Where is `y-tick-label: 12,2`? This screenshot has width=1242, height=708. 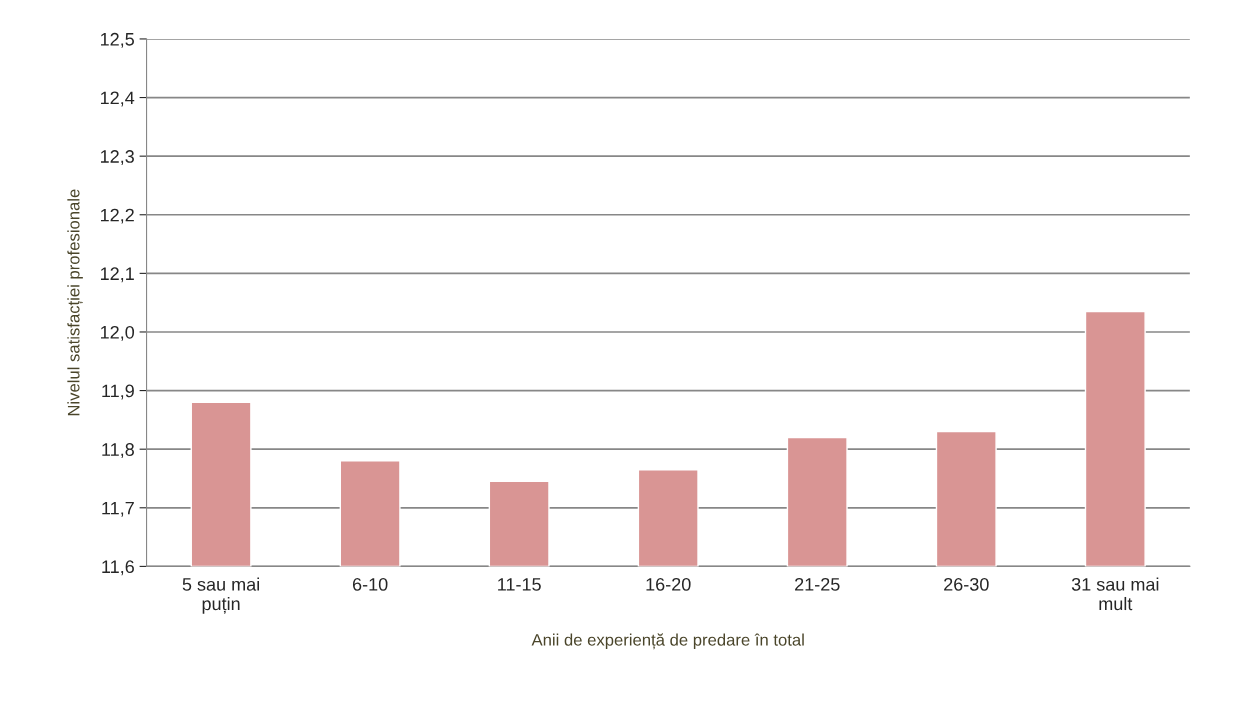
y-tick-label: 12,2 is located at coordinates (117, 216).